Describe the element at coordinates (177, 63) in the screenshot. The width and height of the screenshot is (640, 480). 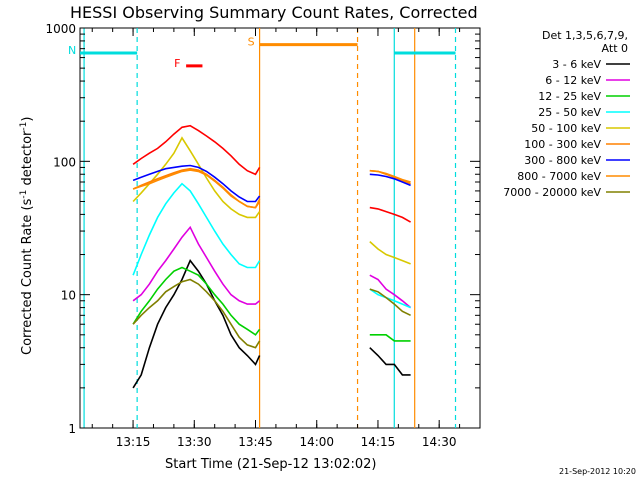
I see `state-marker-label-3: F` at that location.